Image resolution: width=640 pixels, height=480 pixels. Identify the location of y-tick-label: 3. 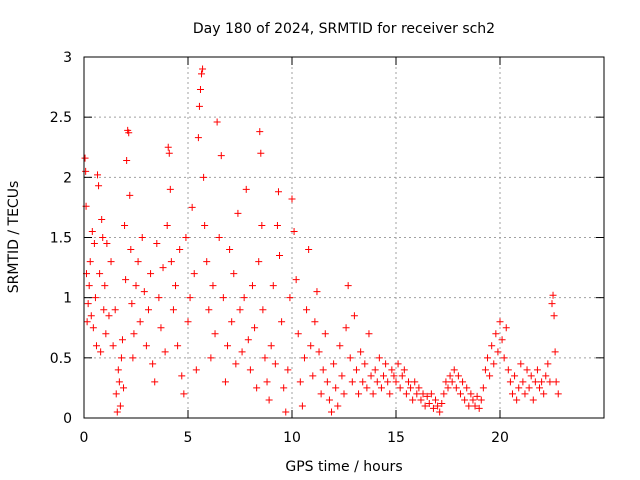
(67, 58).